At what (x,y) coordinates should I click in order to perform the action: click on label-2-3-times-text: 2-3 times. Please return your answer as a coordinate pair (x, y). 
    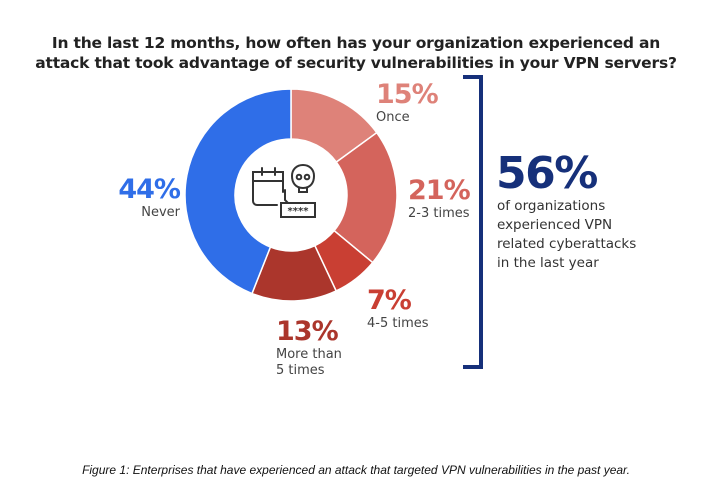
    Looking at the image, I should click on (439, 213).